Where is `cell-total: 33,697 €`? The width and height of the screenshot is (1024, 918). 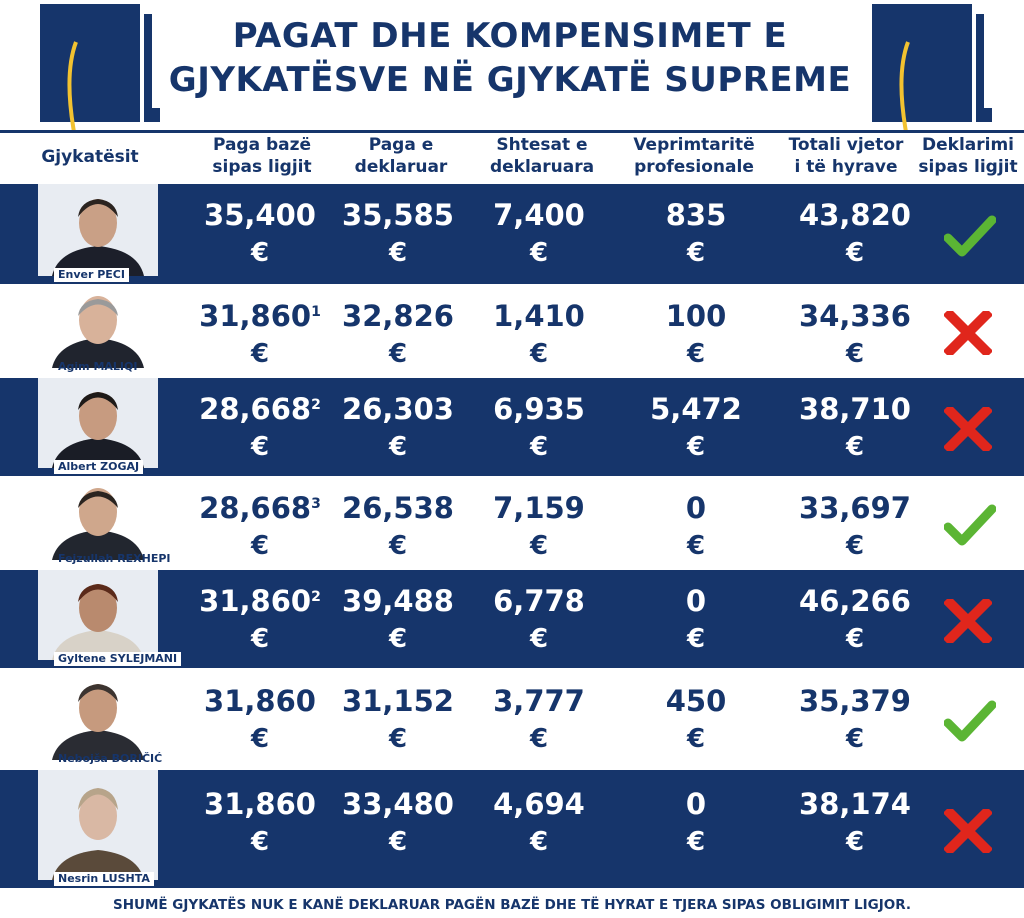 cell-total: 33,697 € is located at coordinates (855, 526).